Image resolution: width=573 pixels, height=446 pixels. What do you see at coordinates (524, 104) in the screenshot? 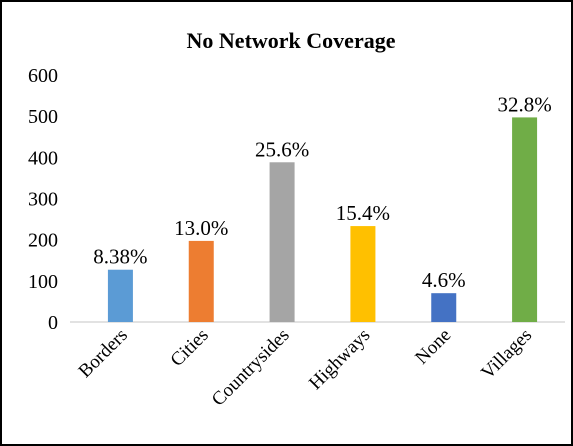
I see `data-label-villages: 32.8%` at bounding box center [524, 104].